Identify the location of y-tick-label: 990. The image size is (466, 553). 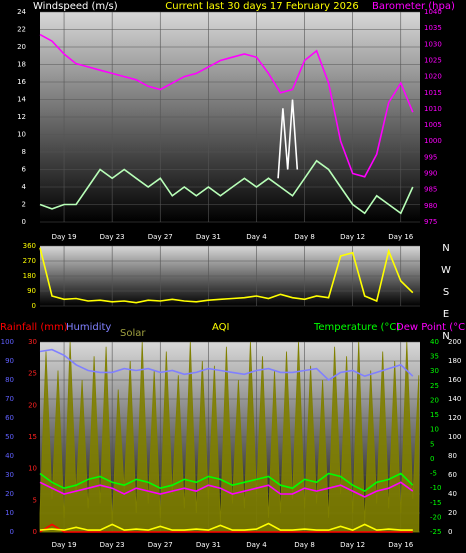
(430, 174).